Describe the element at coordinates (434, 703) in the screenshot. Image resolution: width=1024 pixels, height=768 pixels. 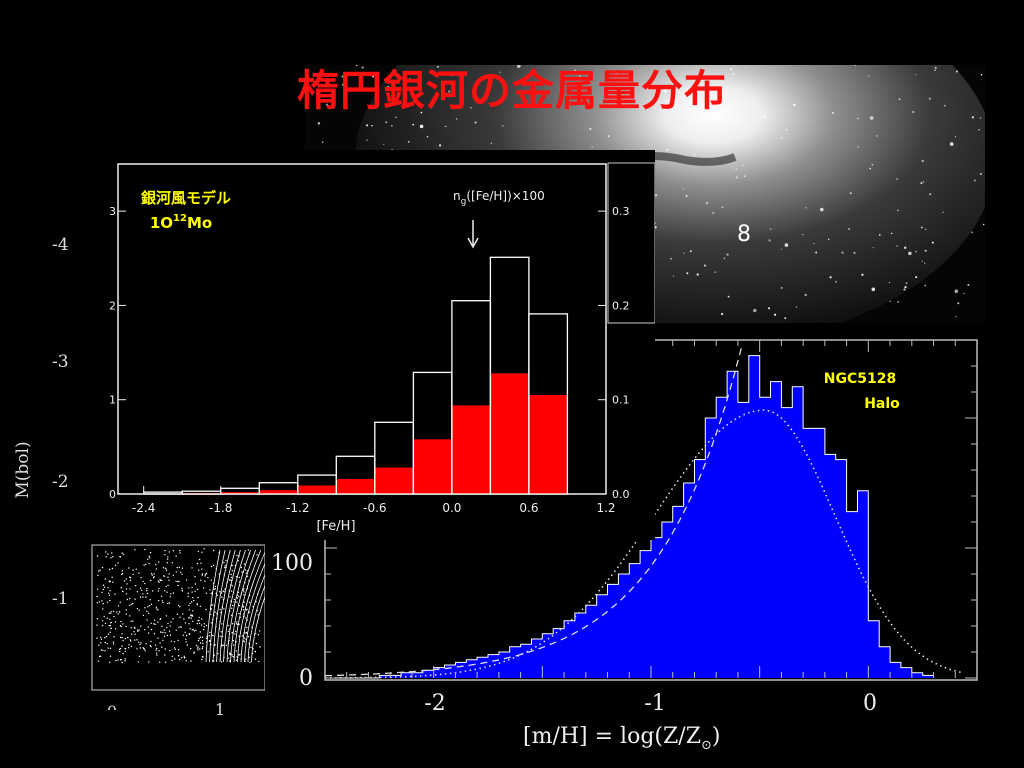
I see `ngc-x-tick-m2: -2` at that location.